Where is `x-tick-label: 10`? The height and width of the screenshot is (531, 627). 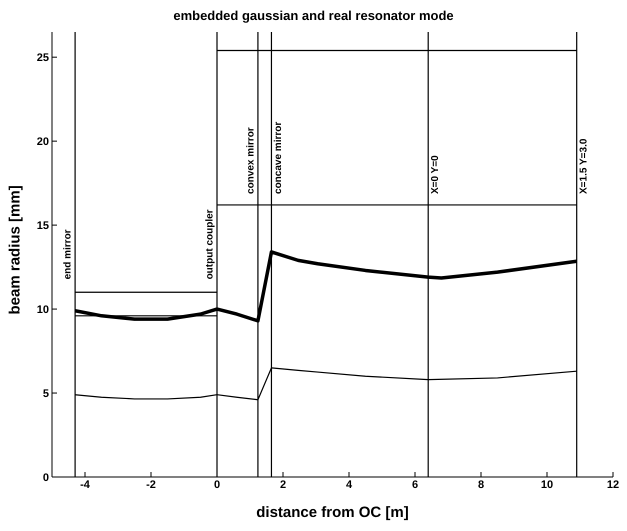 x-tick-label: 10 is located at coordinates (547, 484).